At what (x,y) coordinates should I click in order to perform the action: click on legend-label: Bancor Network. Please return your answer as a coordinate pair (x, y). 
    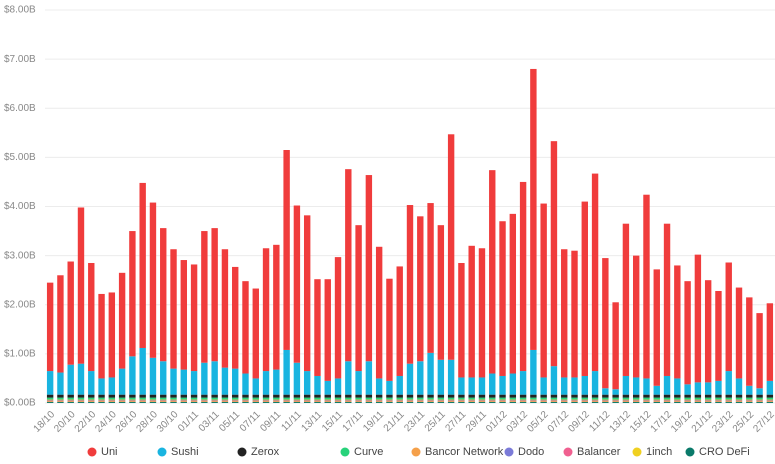
    Looking at the image, I should click on (464, 452).